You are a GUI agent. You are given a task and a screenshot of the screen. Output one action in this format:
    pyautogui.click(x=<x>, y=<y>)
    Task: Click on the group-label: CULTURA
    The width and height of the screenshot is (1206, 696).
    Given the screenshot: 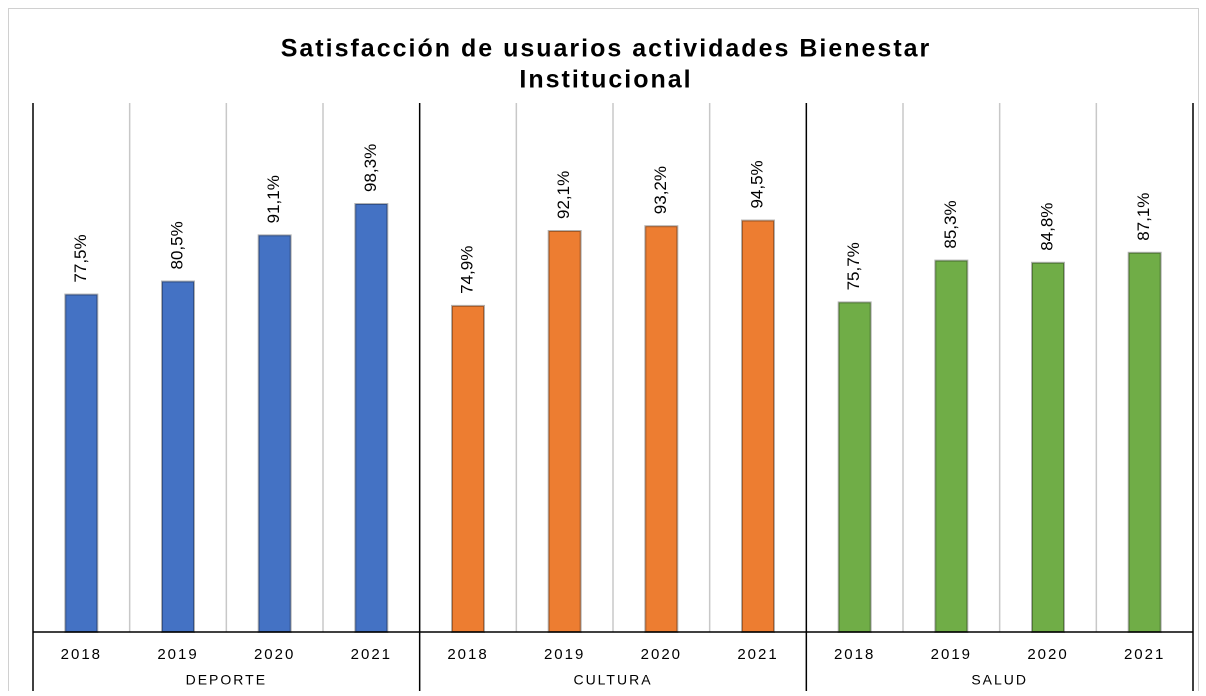 What is the action you would take?
    pyautogui.click(x=612, y=680)
    